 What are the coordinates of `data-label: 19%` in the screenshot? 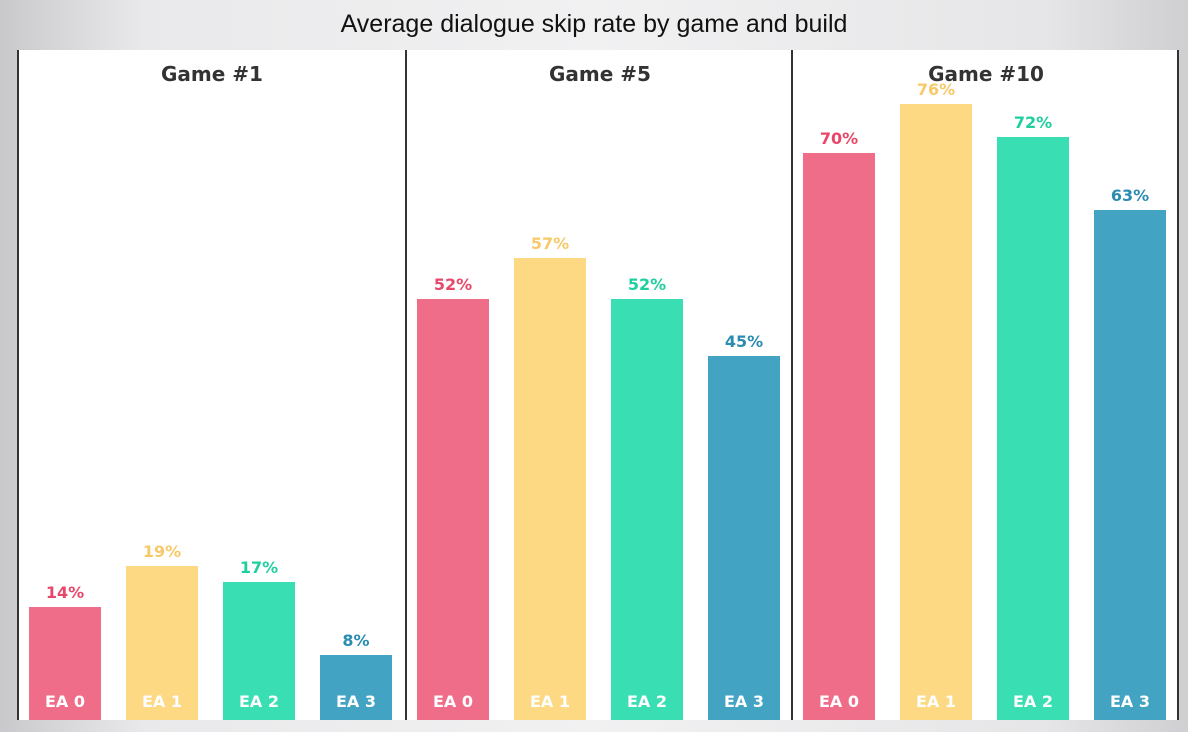 It's located at (162, 552).